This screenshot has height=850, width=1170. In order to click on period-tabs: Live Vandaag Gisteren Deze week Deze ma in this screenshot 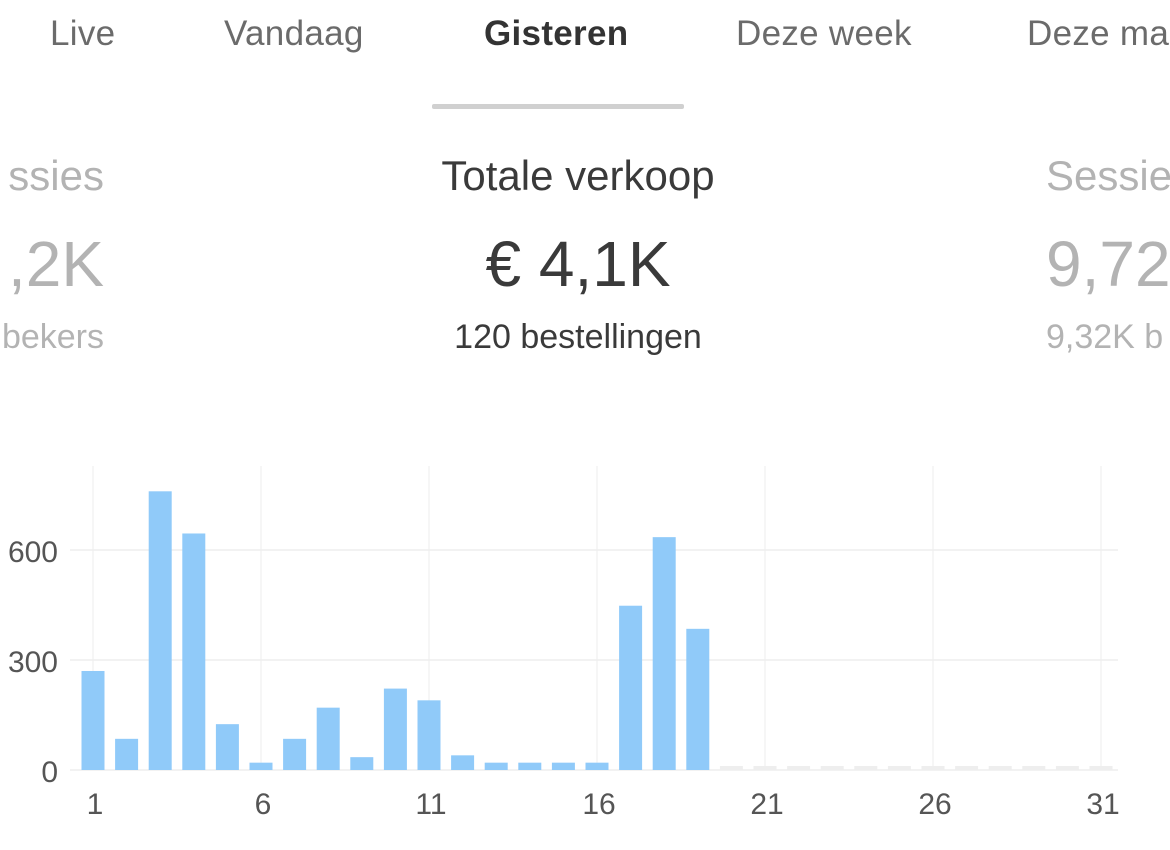, I will do `click(585, 55)`.